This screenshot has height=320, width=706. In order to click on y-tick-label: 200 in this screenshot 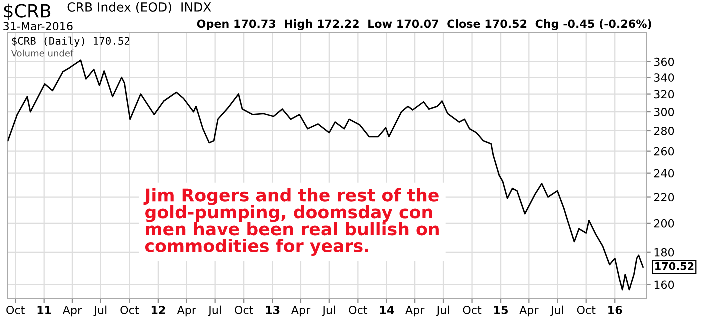, I will do `click(664, 223)`.